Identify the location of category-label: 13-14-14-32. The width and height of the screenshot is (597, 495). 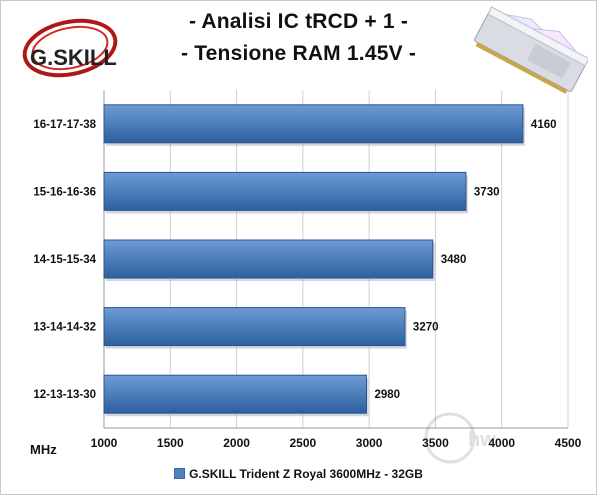
(64, 328).